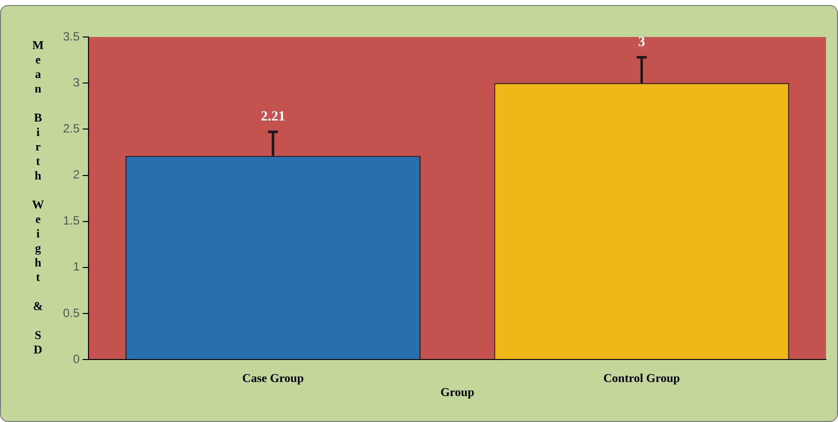 The width and height of the screenshot is (838, 422). I want to click on y-tick-label: 3.5, so click(71, 36).